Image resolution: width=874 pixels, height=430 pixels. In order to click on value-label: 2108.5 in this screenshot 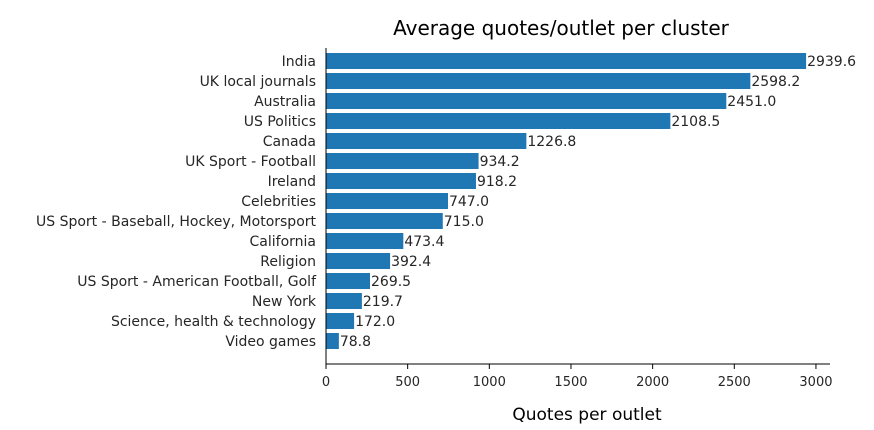, I will do `click(695, 122)`.